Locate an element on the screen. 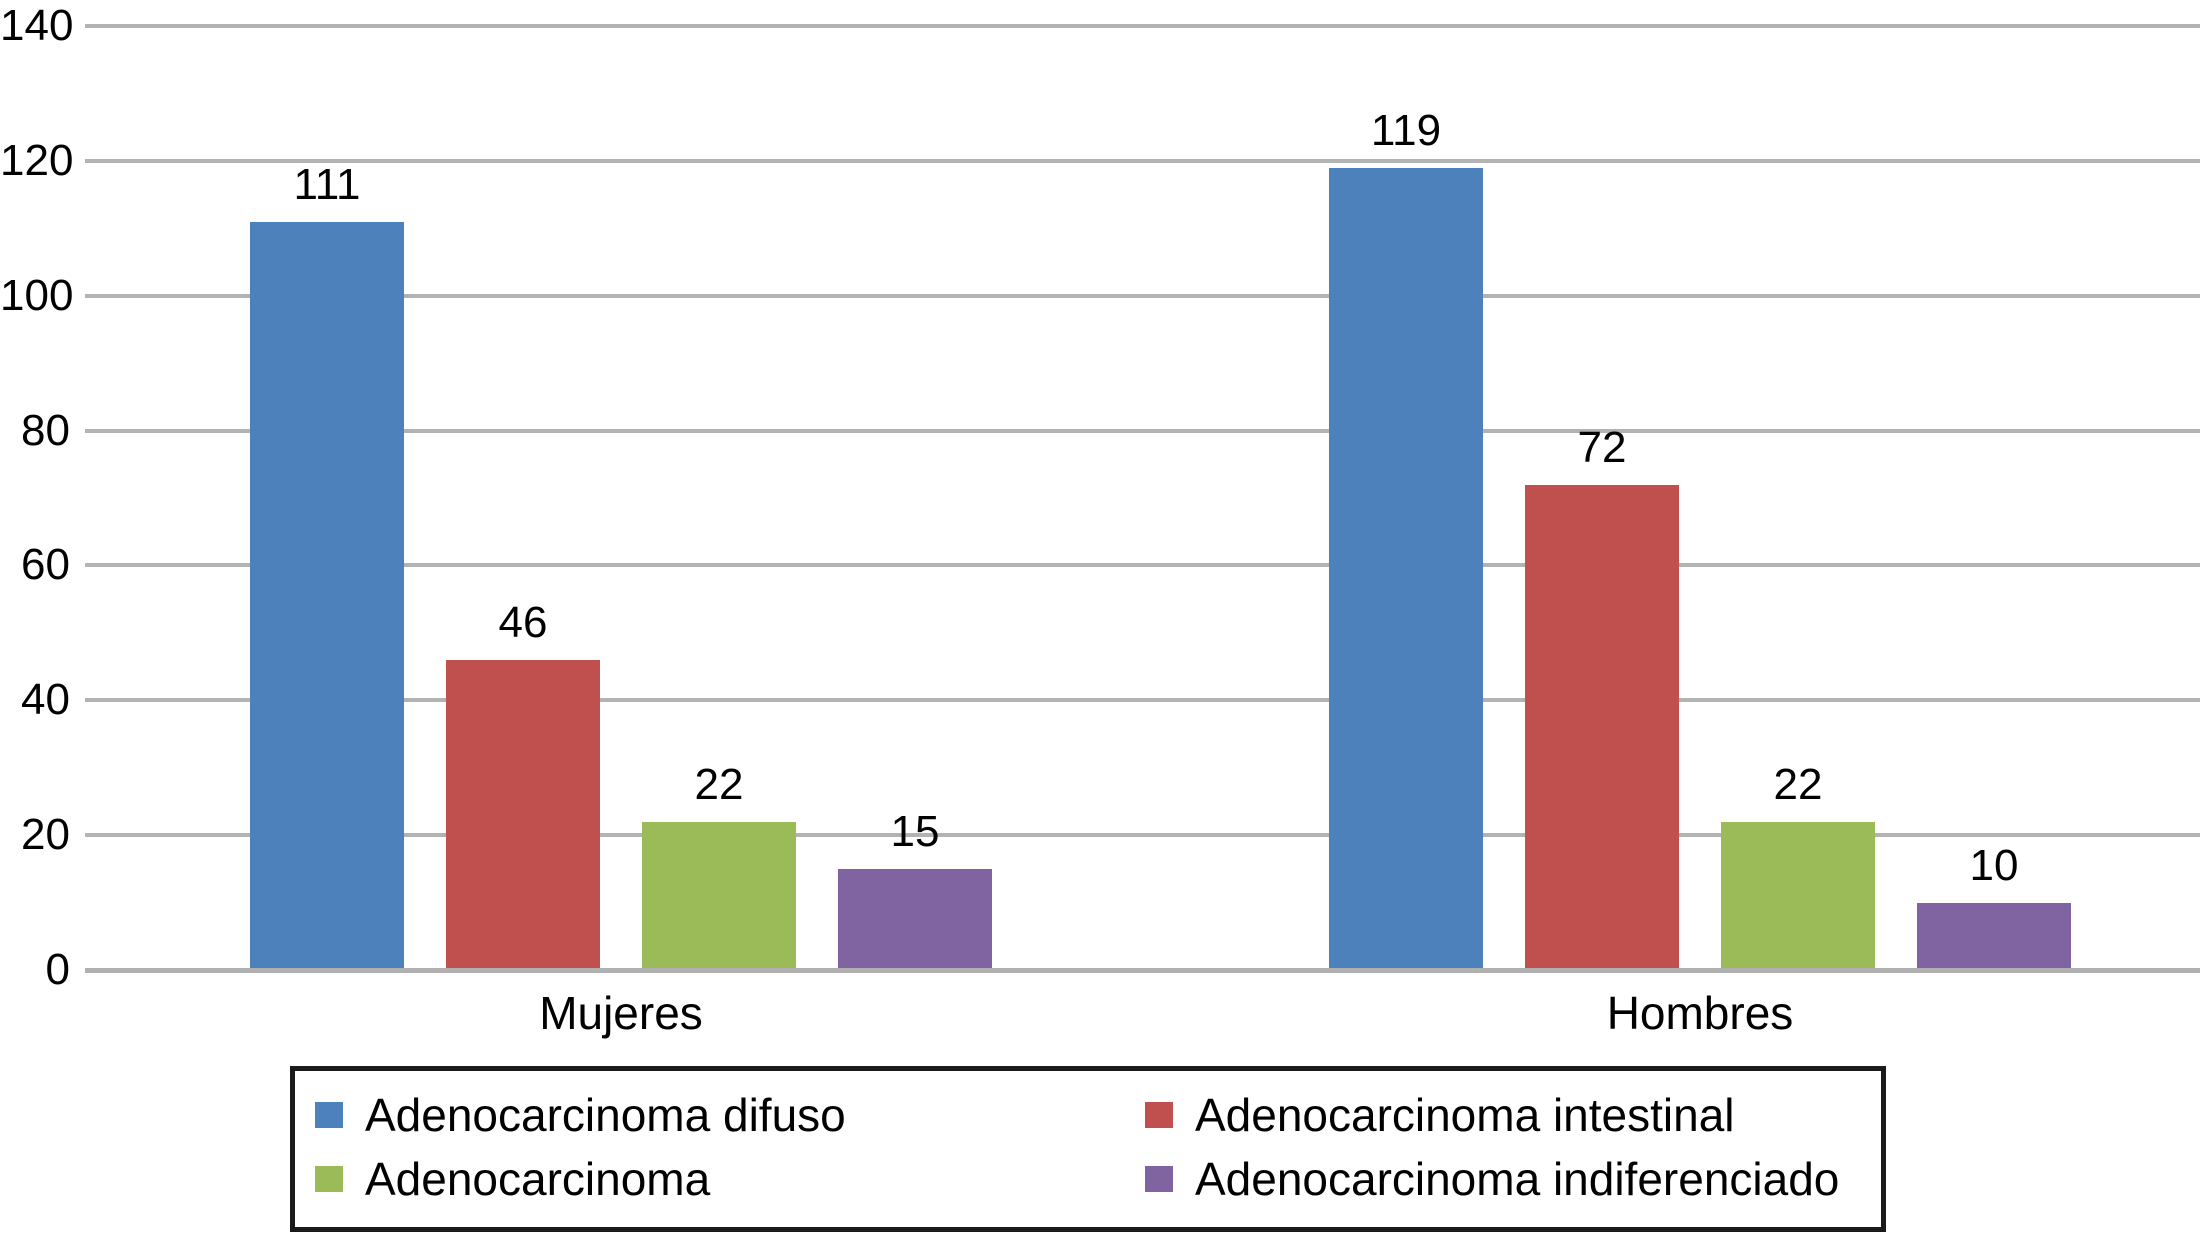 This screenshot has width=2200, height=1237. y-tick-label: 120 is located at coordinates (37, 160).